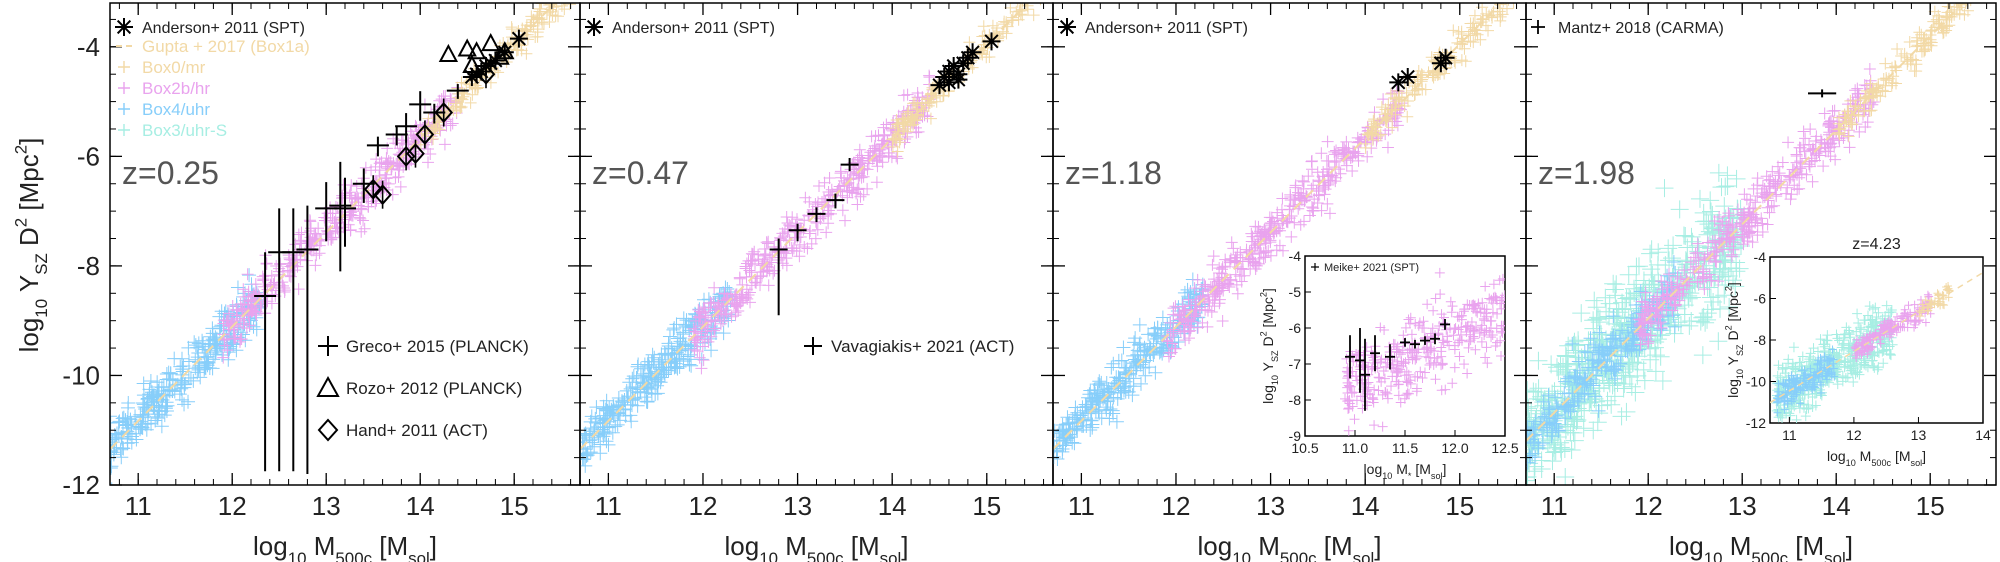  I want to click on x-axis-label-part: M, so click(321, 546).